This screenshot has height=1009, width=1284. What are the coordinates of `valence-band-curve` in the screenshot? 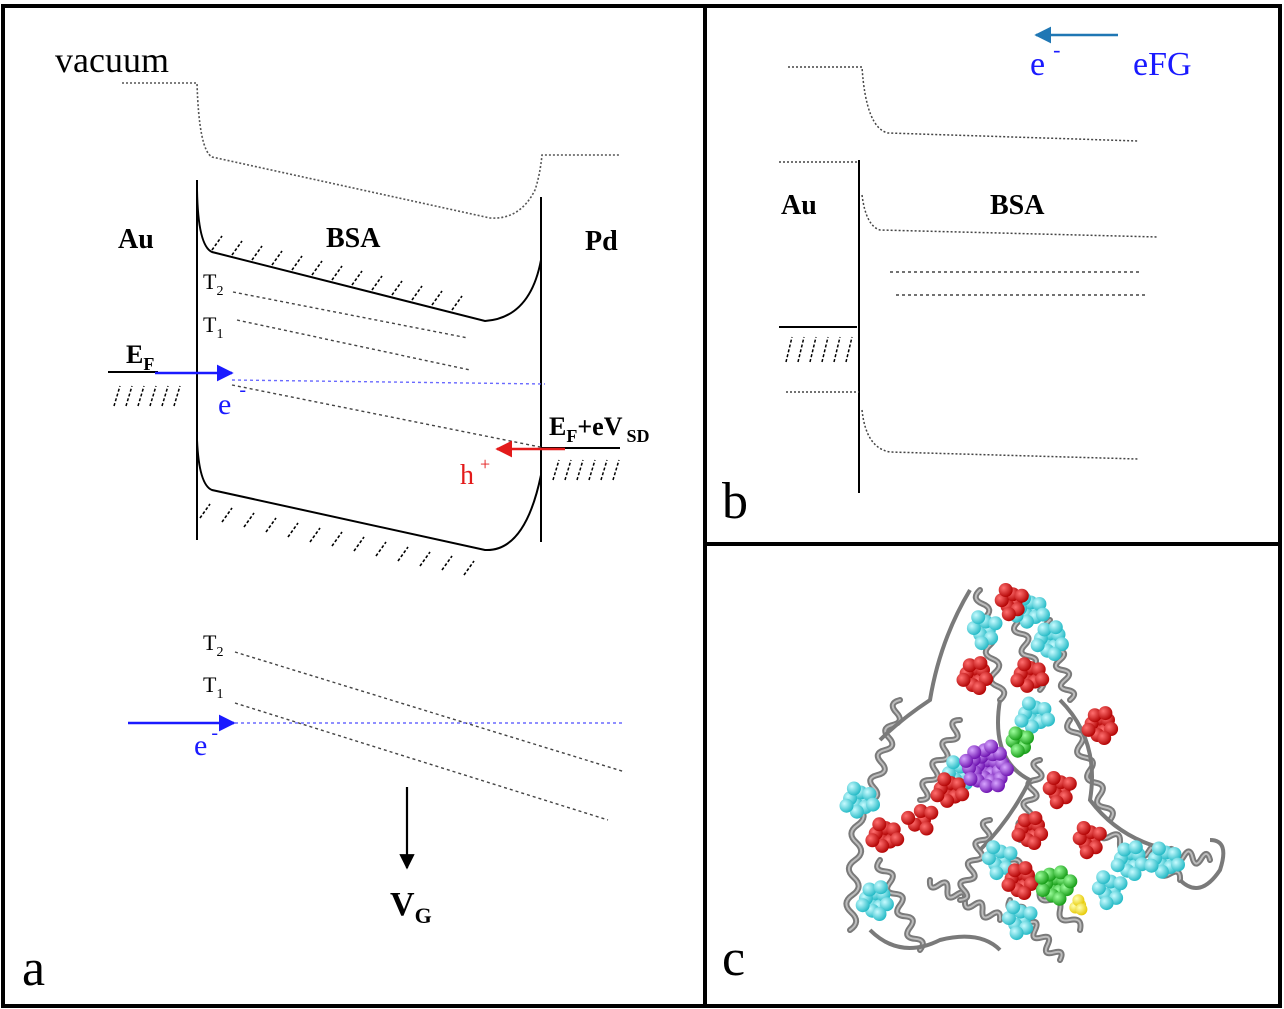 It's located at (369, 495).